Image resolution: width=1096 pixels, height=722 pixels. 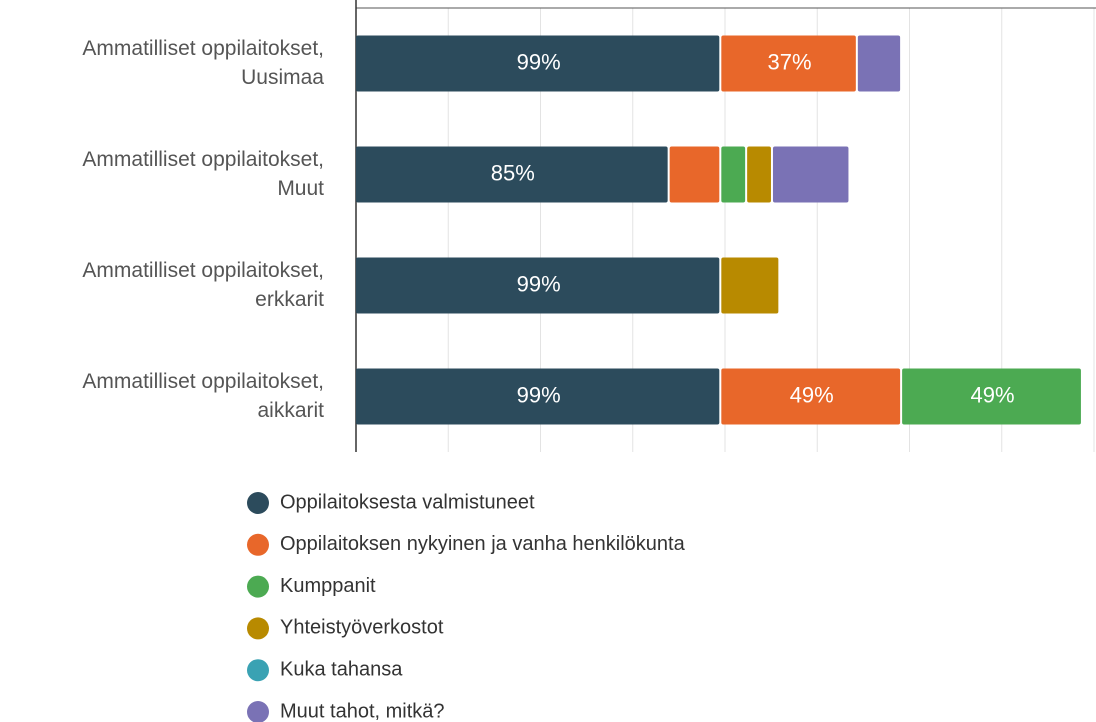 I want to click on category-label: Ammatilliset oppilaitokset, aikkarit, so click(x=203, y=395).